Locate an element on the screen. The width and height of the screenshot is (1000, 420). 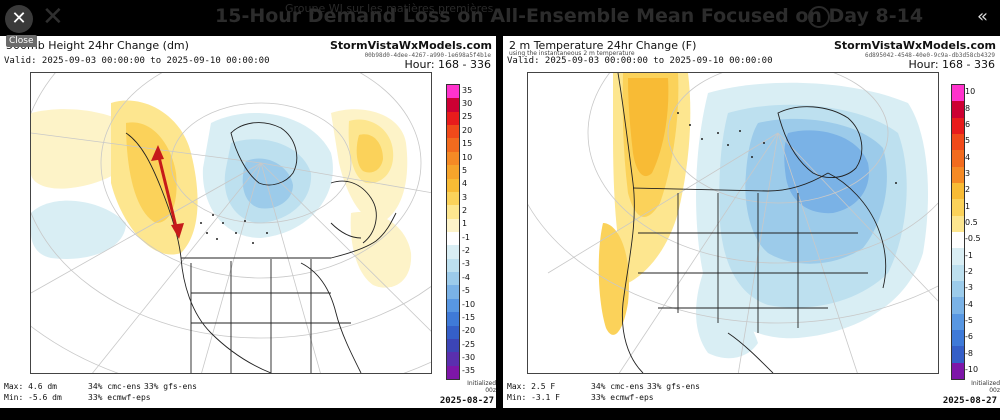
collapse-button: « is located at coordinates (982, 16).